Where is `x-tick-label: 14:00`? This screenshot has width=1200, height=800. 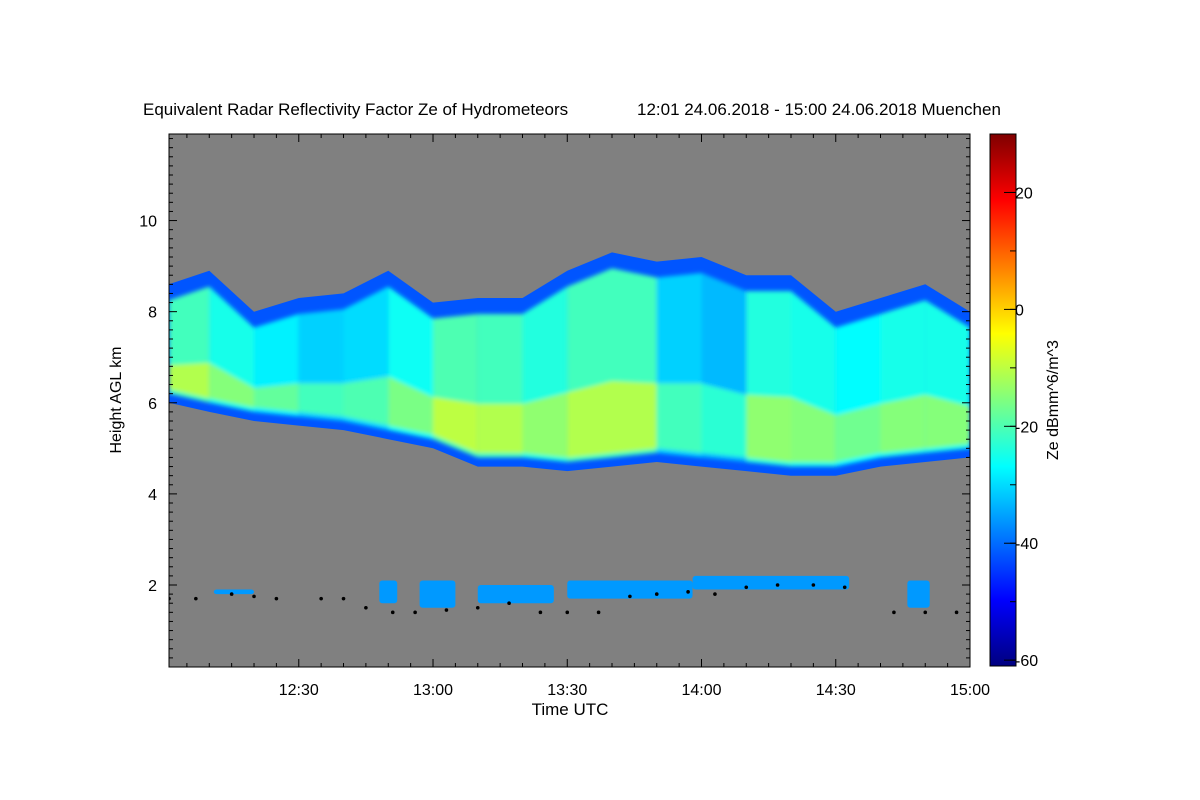
x-tick-label: 14:00 is located at coordinates (701, 690).